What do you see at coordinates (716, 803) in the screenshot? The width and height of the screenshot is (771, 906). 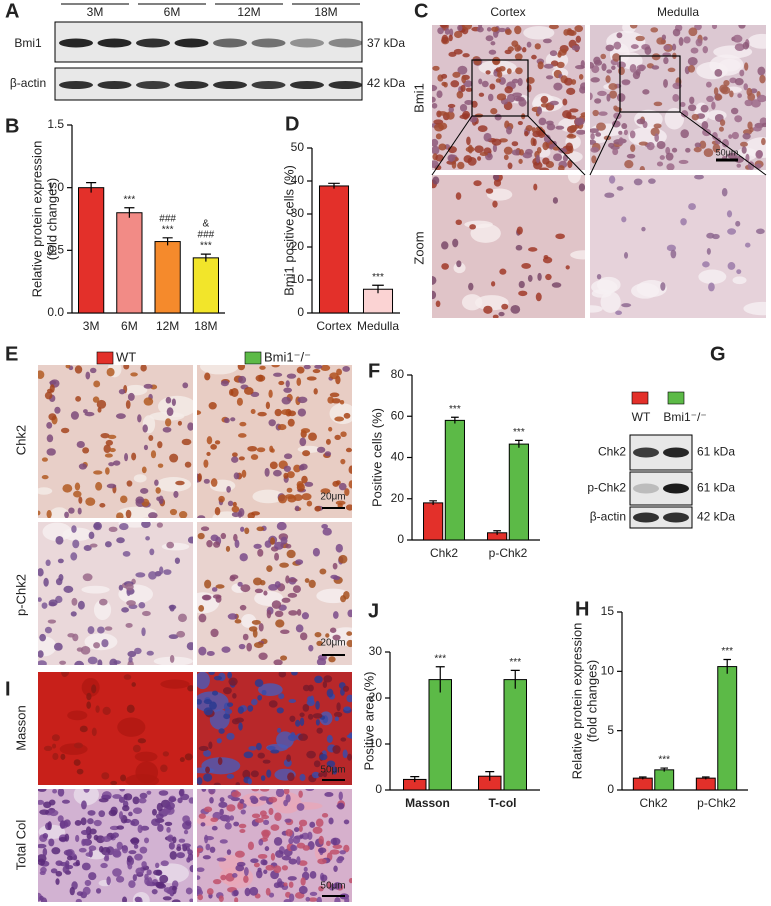 I see `x-tick-label: p-Chk2` at bounding box center [716, 803].